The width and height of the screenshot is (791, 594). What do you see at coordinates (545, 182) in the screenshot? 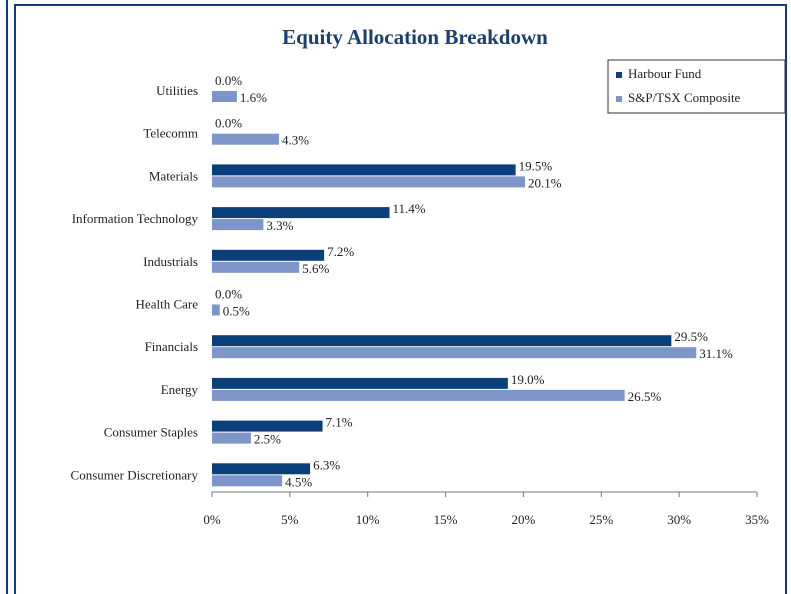
I see `value-label: 20.1%` at bounding box center [545, 182].